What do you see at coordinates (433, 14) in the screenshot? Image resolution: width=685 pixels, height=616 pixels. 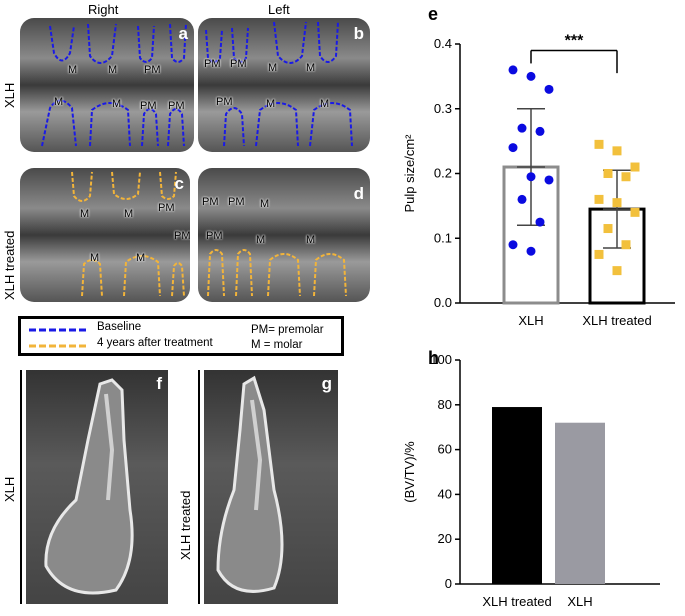 I see `panel-letter-e: e` at bounding box center [433, 14].